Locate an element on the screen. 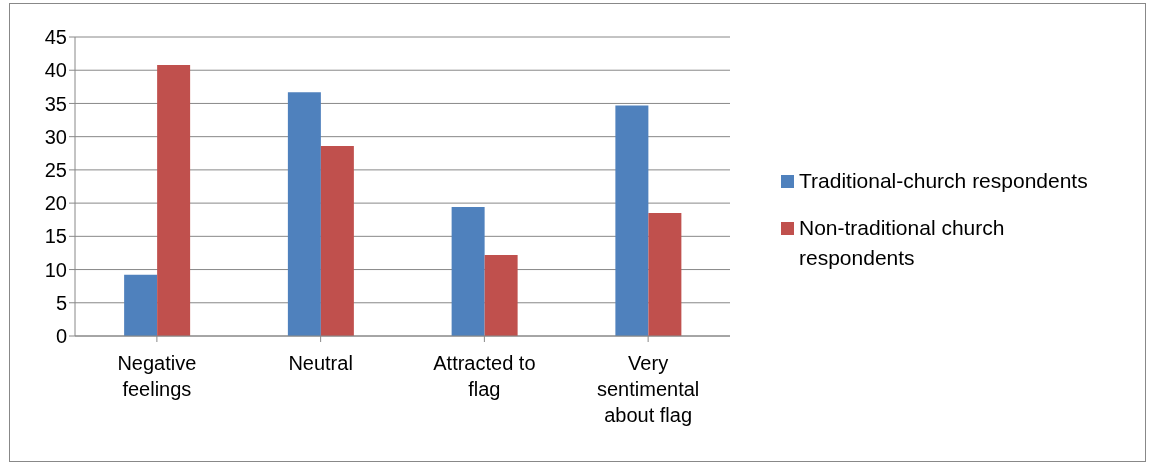 The width and height of the screenshot is (1151, 462). x-tick-label: Very sentimental about flag is located at coordinates (648, 389).